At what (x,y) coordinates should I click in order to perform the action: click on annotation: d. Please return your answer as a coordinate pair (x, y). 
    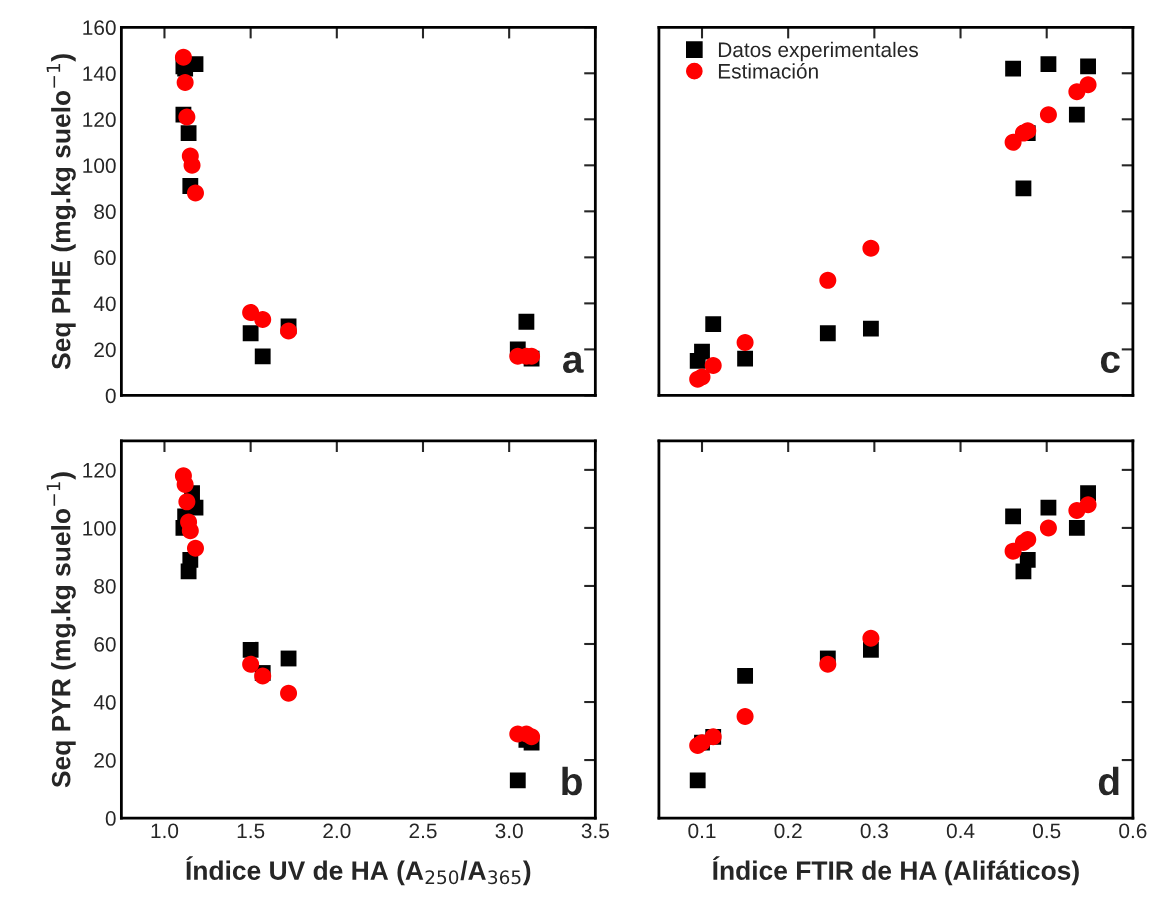
    Looking at the image, I should click on (1108, 781).